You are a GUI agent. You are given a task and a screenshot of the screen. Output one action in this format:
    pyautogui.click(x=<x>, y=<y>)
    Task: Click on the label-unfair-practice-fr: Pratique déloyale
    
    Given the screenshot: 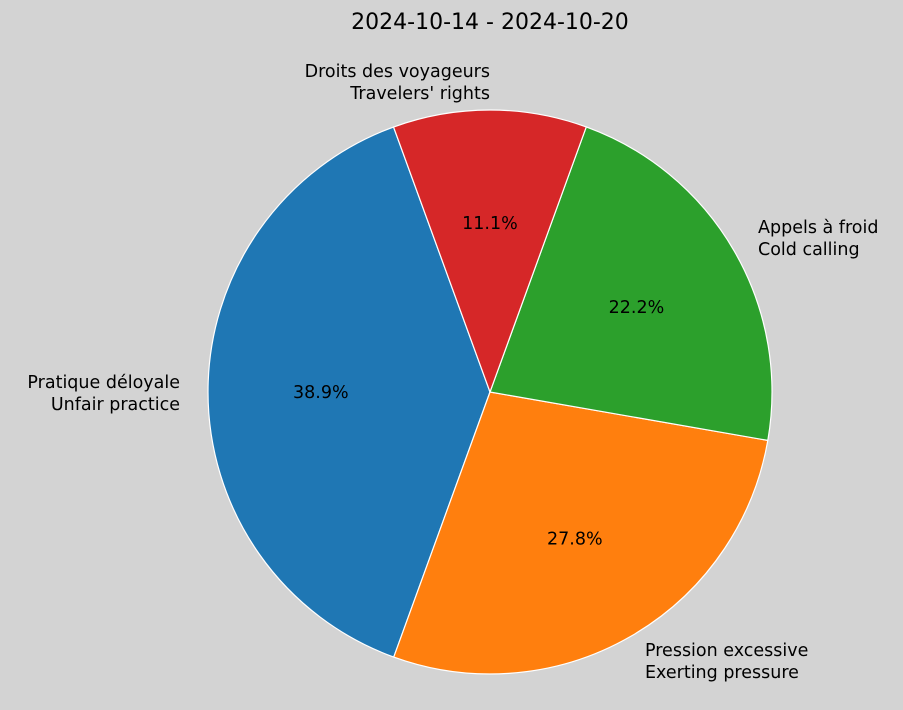 What is the action you would take?
    pyautogui.click(x=103, y=383)
    